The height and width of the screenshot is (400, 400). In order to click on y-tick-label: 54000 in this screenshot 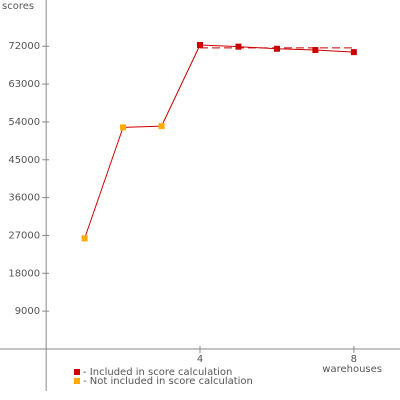, I will do `click(24, 122)`.